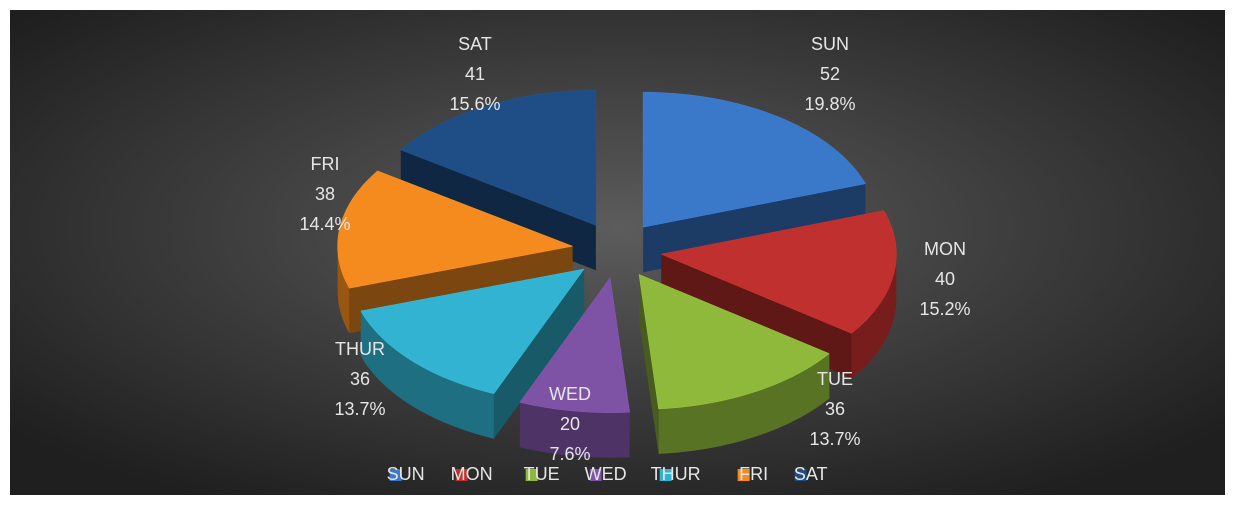 This screenshot has height=508, width=1233. Describe the element at coordinates (753, 474) in the screenshot. I see `legend-label: FRI` at that location.